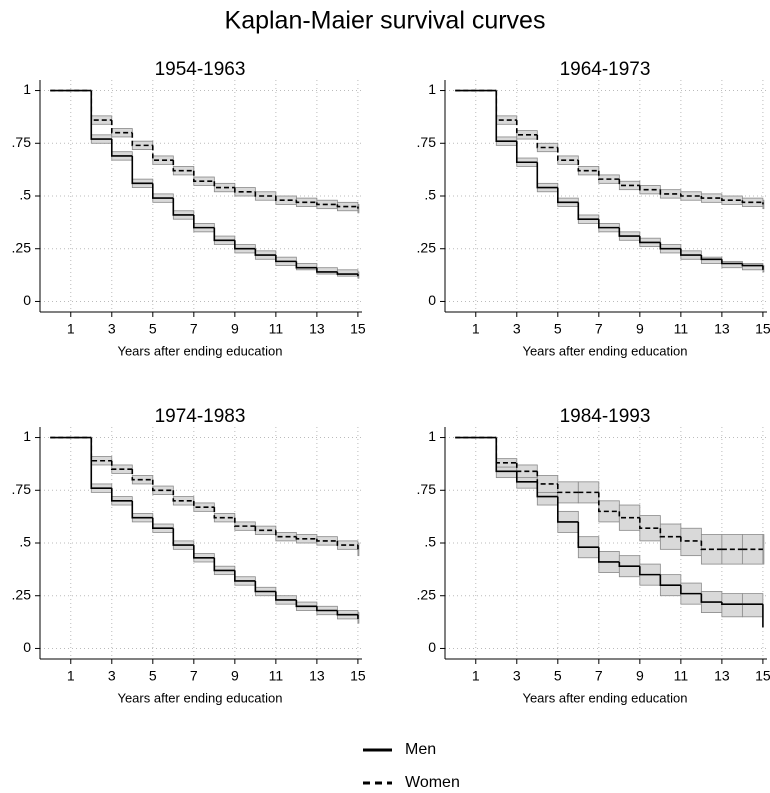 The image size is (770, 793). What do you see at coordinates (681, 676) in the screenshot?
I see `x-tick-label: 11` at bounding box center [681, 676].